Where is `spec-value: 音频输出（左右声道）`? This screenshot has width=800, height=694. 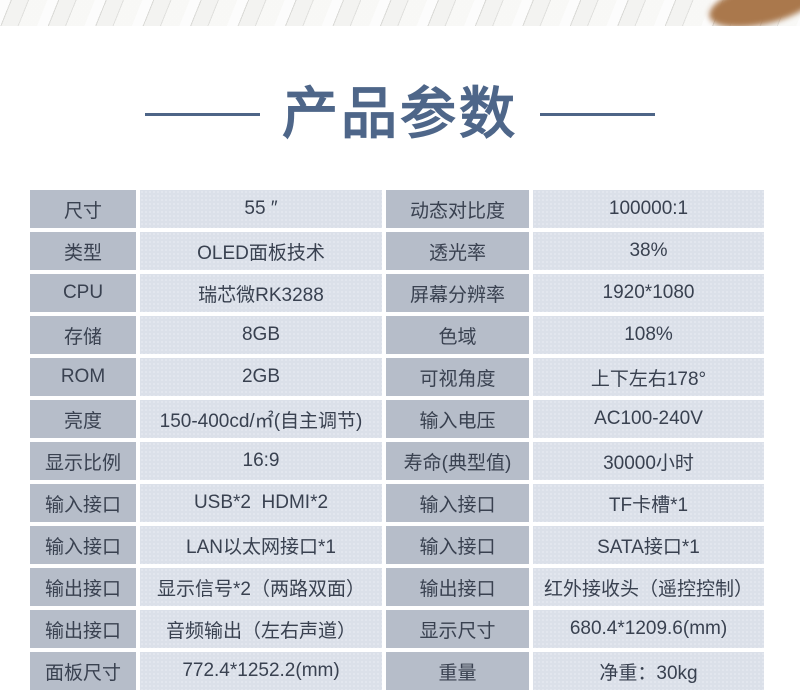
spec-value: 音频输出（左右声道） is located at coordinates (261, 629).